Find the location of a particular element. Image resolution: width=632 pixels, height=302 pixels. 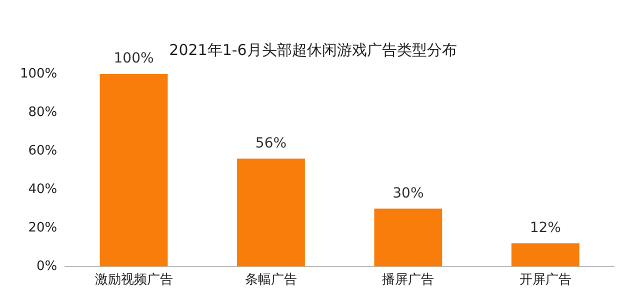

data-label: 12% is located at coordinates (545, 228).